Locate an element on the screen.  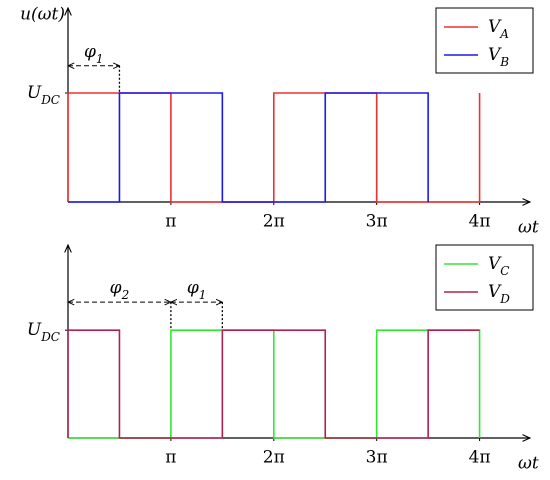
legend-label: VC is located at coordinates (498, 266).